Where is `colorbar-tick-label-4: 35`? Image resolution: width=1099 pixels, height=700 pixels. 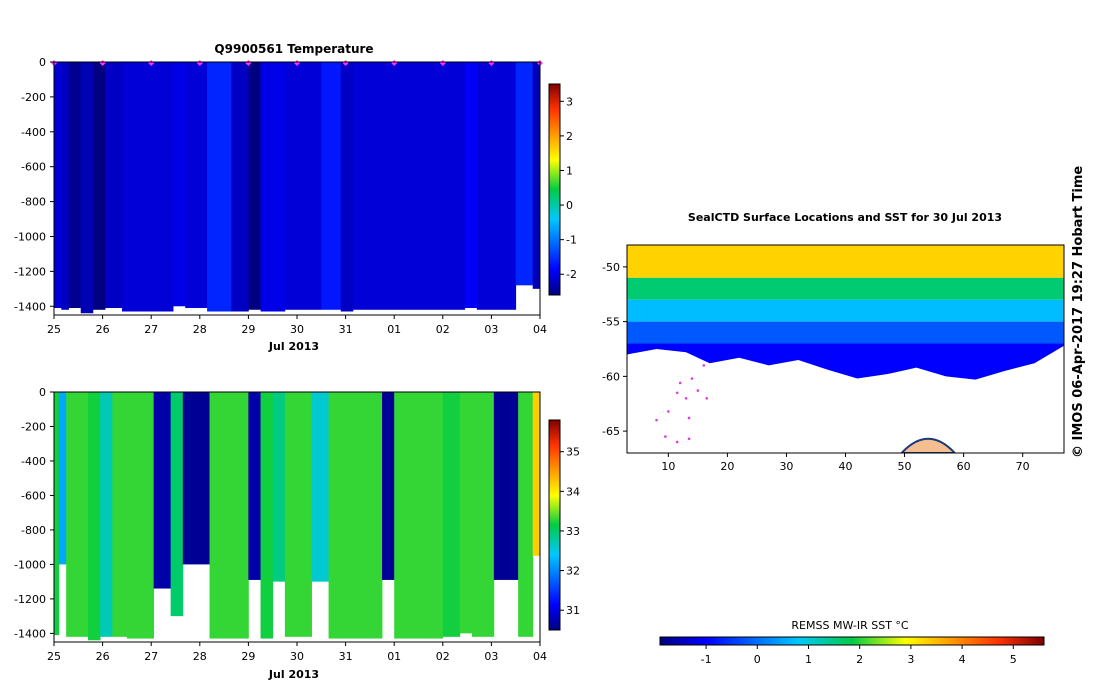
colorbar-tick-label-4: 35 is located at coordinates (573, 452).